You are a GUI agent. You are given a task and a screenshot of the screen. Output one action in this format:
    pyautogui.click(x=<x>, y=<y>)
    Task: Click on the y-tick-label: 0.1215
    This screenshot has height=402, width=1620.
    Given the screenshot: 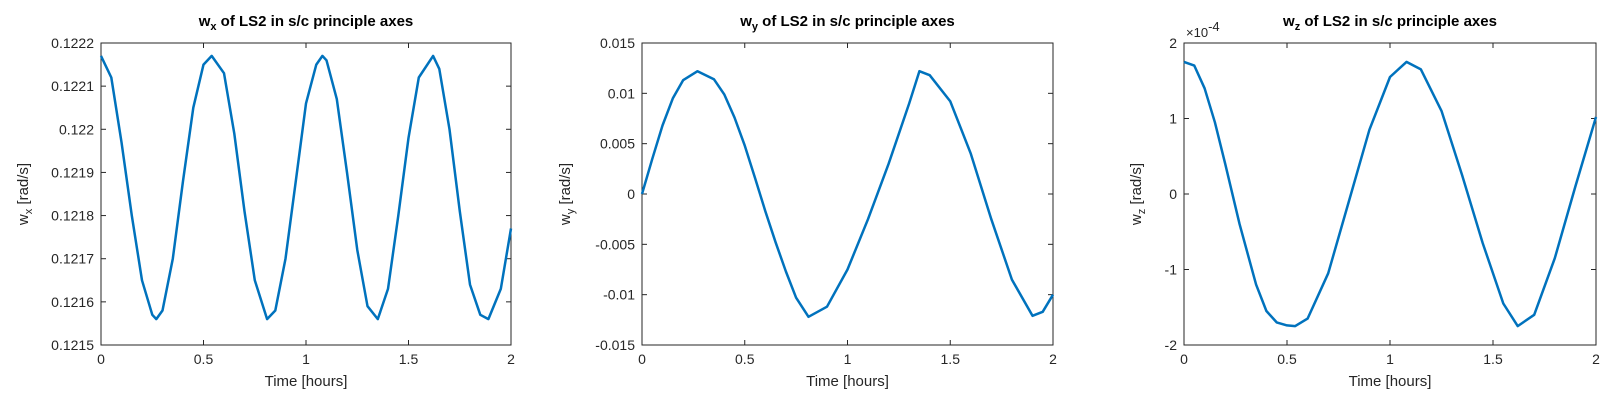 What is the action you would take?
    pyautogui.click(x=72, y=345)
    